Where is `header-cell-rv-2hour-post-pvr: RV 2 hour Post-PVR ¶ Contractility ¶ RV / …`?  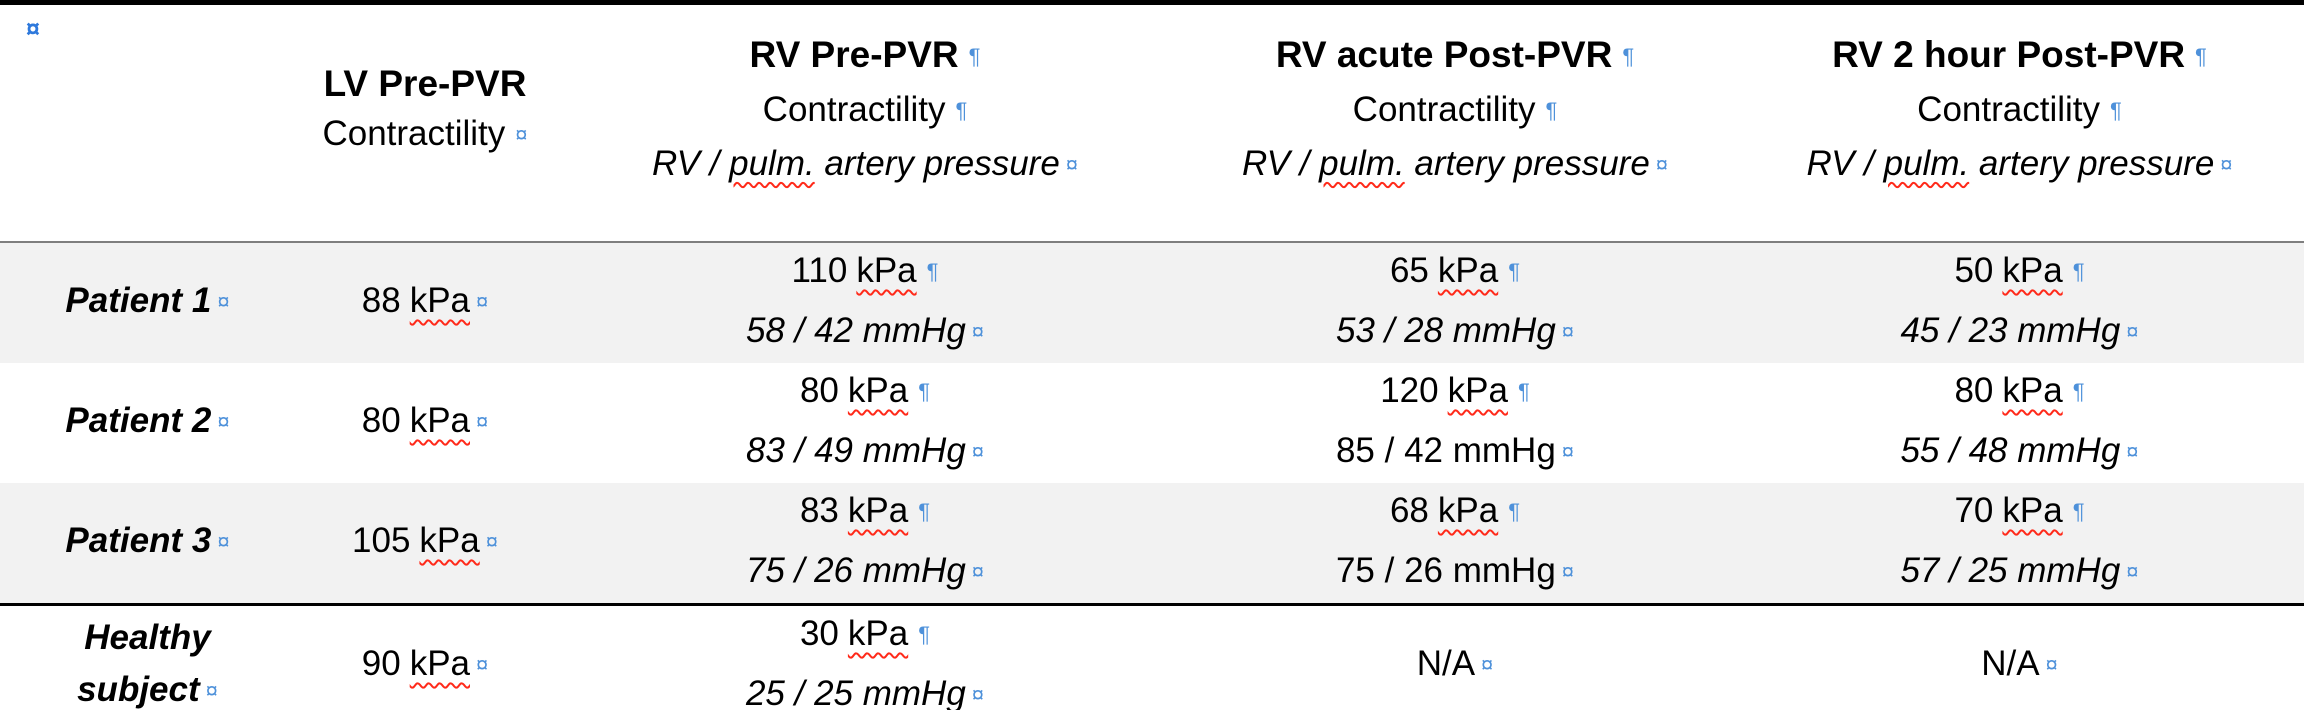
header-cell-rv-2hour-post-pvr: RV 2 hour Post-PVR ¶ Contractility ¶ RV / … is located at coordinates (2019, 108).